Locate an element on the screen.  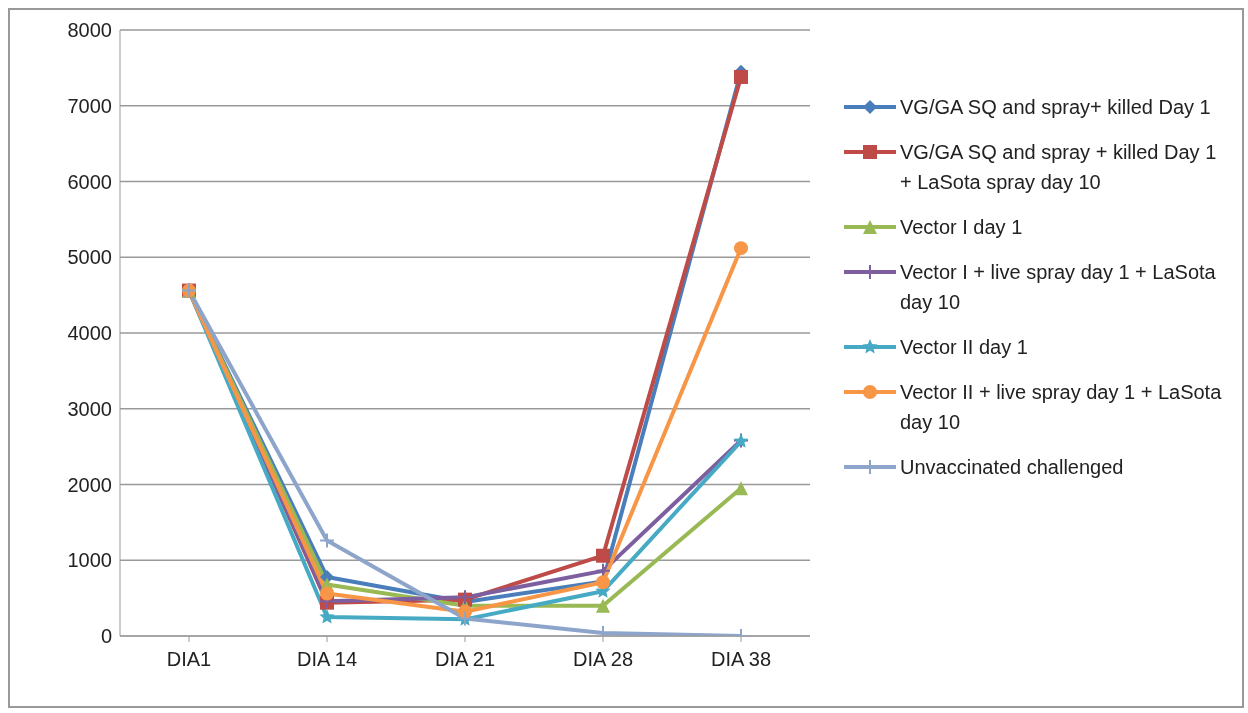
y-tick-label: 7000 is located at coordinates (89, 105).